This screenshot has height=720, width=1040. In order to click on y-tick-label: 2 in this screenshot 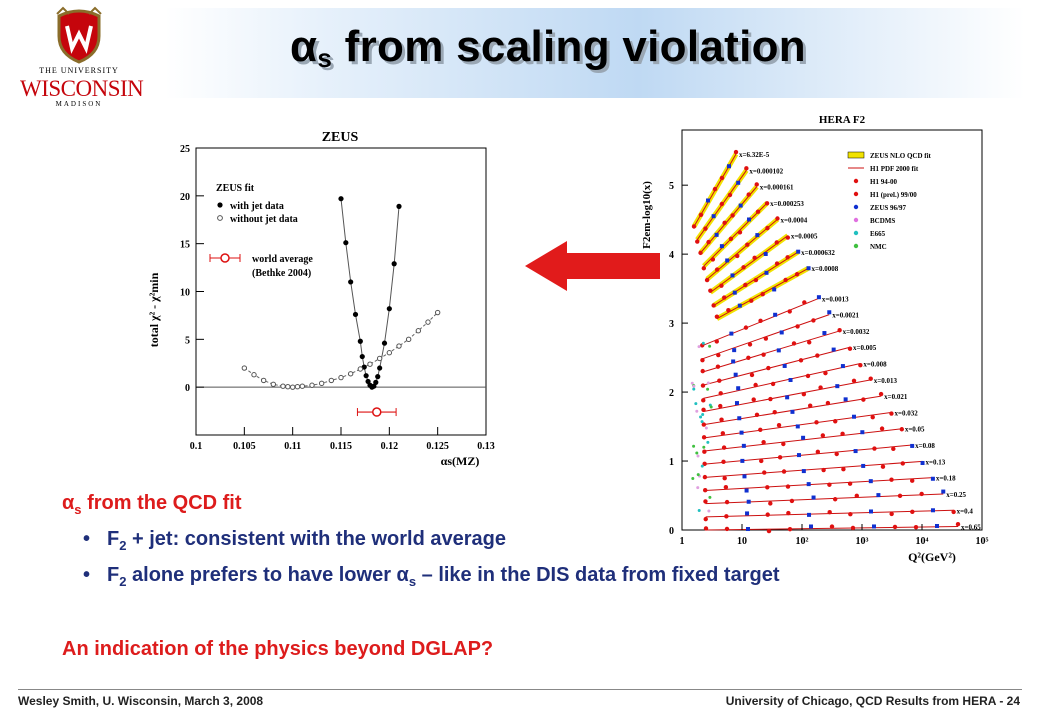, I will do `click(671, 393)`.